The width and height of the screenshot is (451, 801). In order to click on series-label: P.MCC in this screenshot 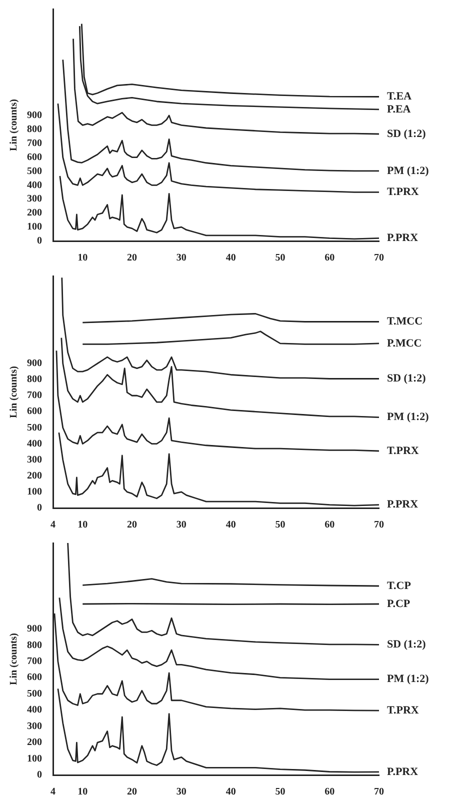, I will do `click(404, 343)`.